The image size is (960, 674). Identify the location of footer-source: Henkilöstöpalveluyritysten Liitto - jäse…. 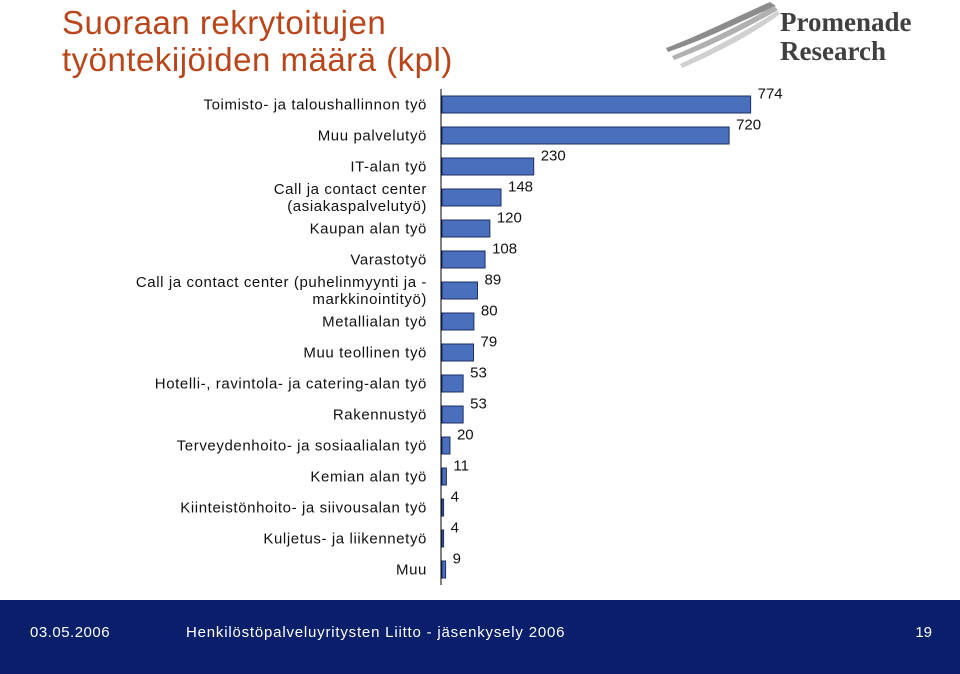
(376, 632).